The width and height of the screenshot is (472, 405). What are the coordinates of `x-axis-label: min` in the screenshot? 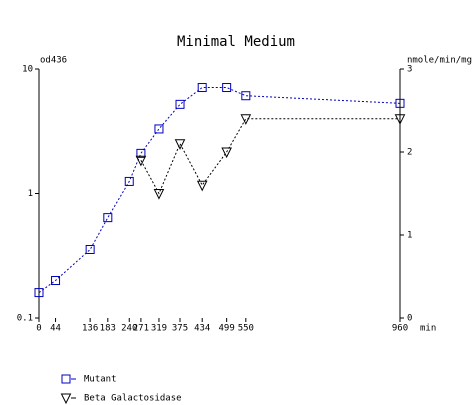 It's located at (428, 329).